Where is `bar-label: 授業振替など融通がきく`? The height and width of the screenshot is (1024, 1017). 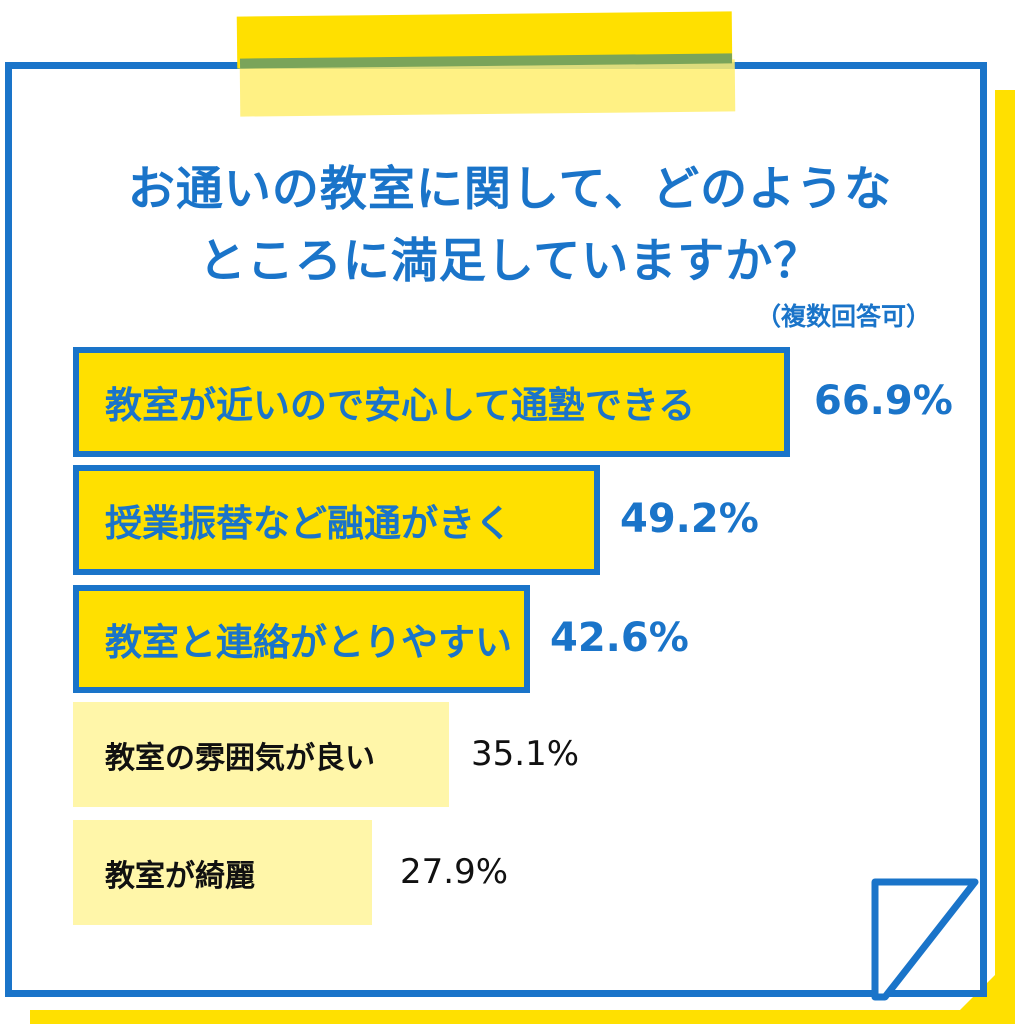 bar-label: 授業振替など融通がきく is located at coordinates (308, 523).